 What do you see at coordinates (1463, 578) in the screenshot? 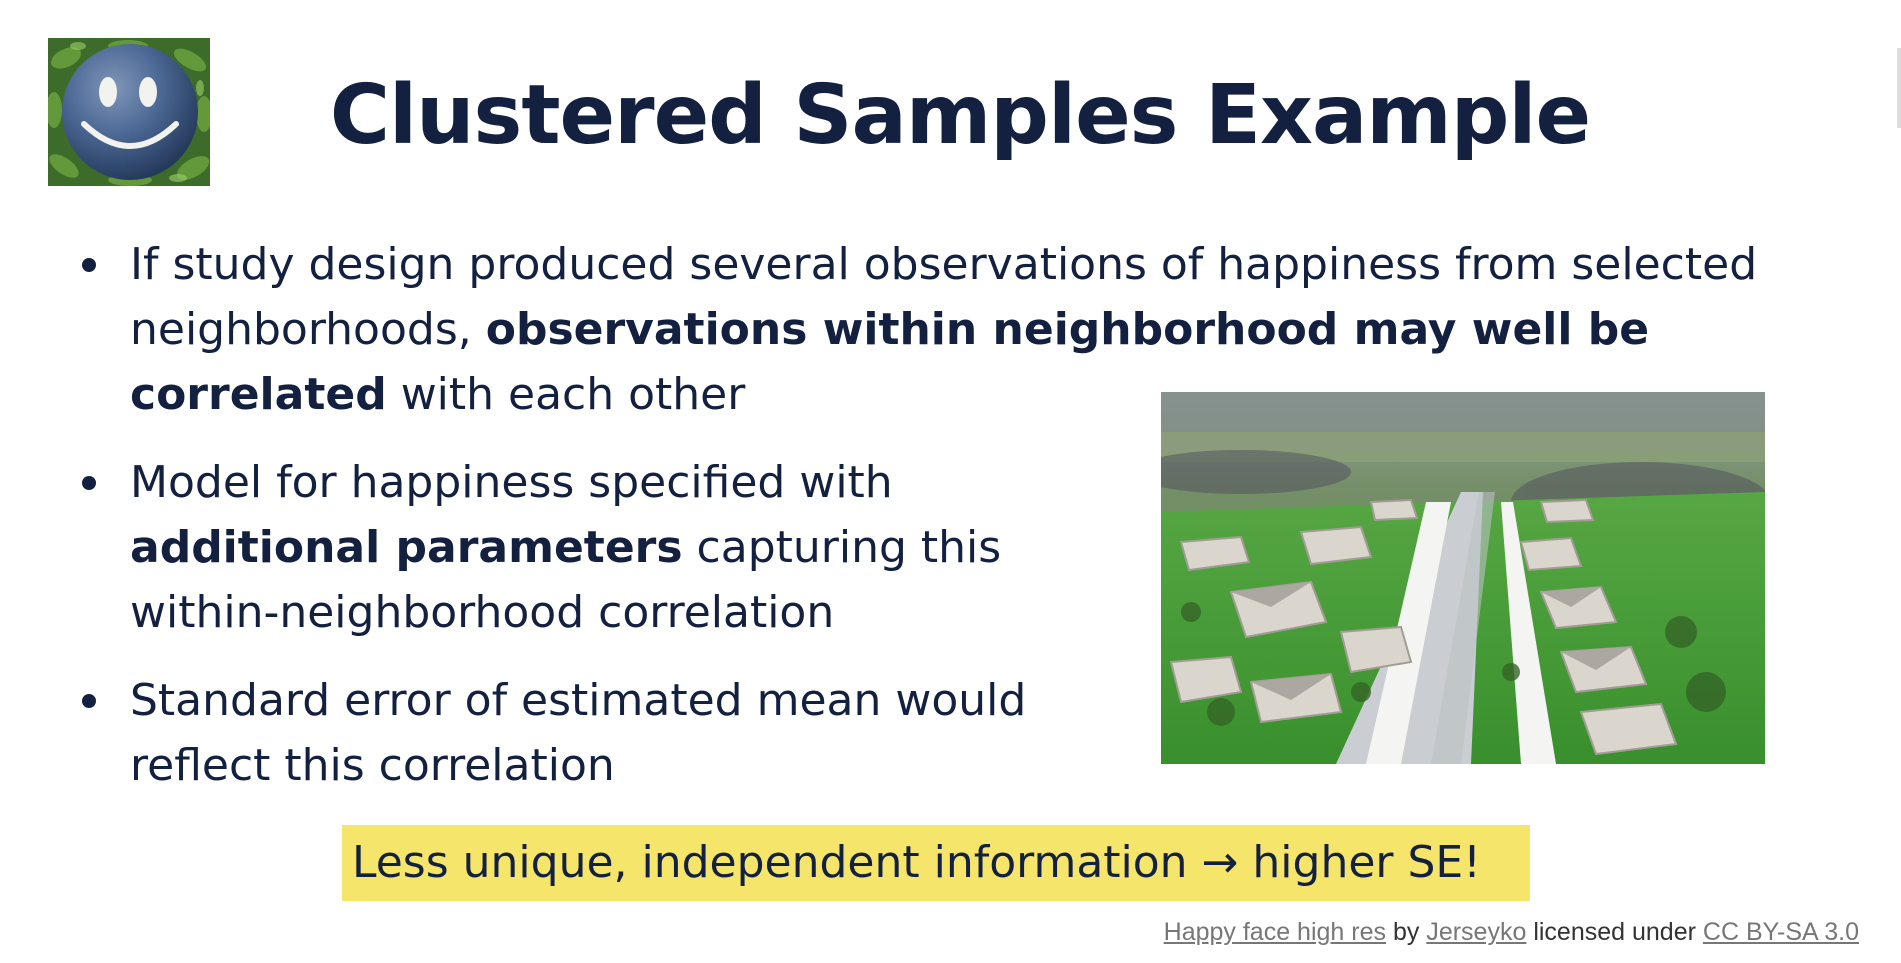
I see `neighborhood-aerial-photo` at bounding box center [1463, 578].